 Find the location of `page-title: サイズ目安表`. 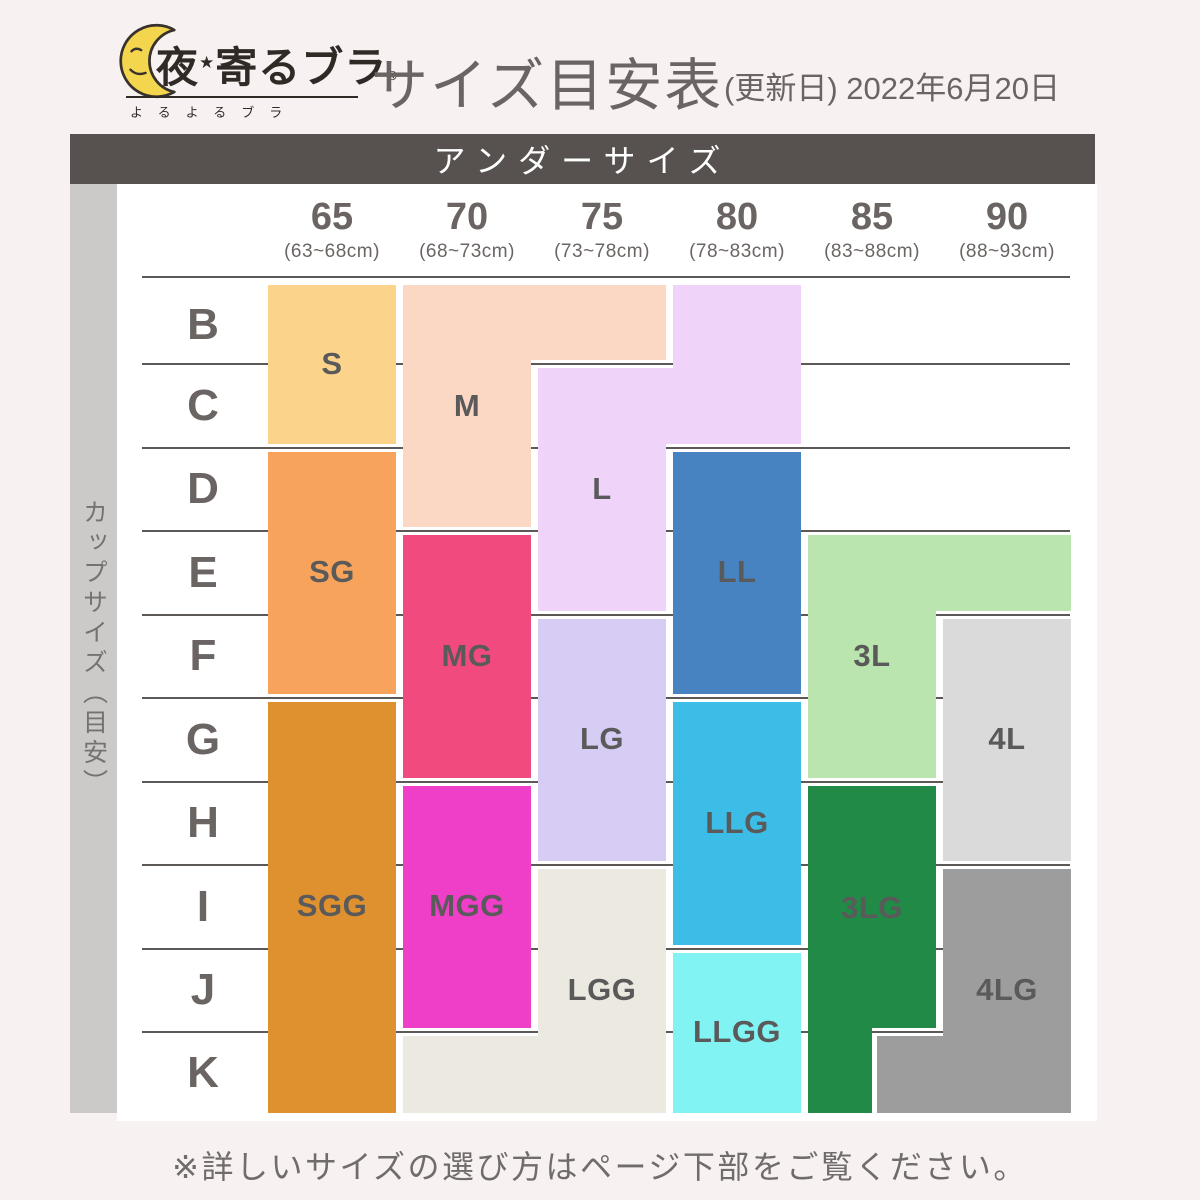

page-title: サイズ目安表 is located at coordinates (547, 86).